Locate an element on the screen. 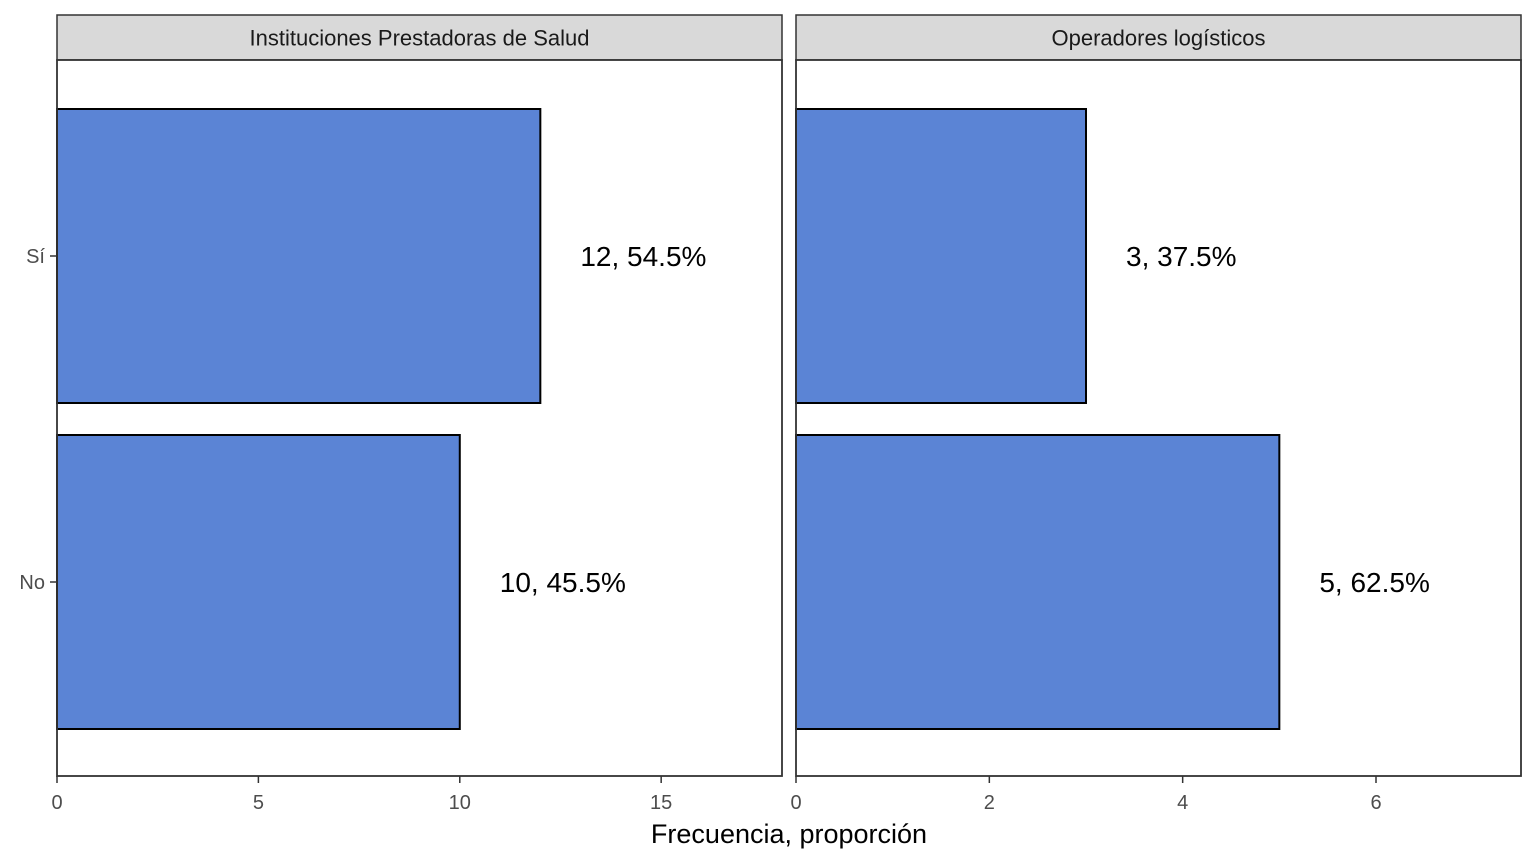 The width and height of the screenshot is (1536, 864). y-tick-label: No is located at coordinates (32, 583).